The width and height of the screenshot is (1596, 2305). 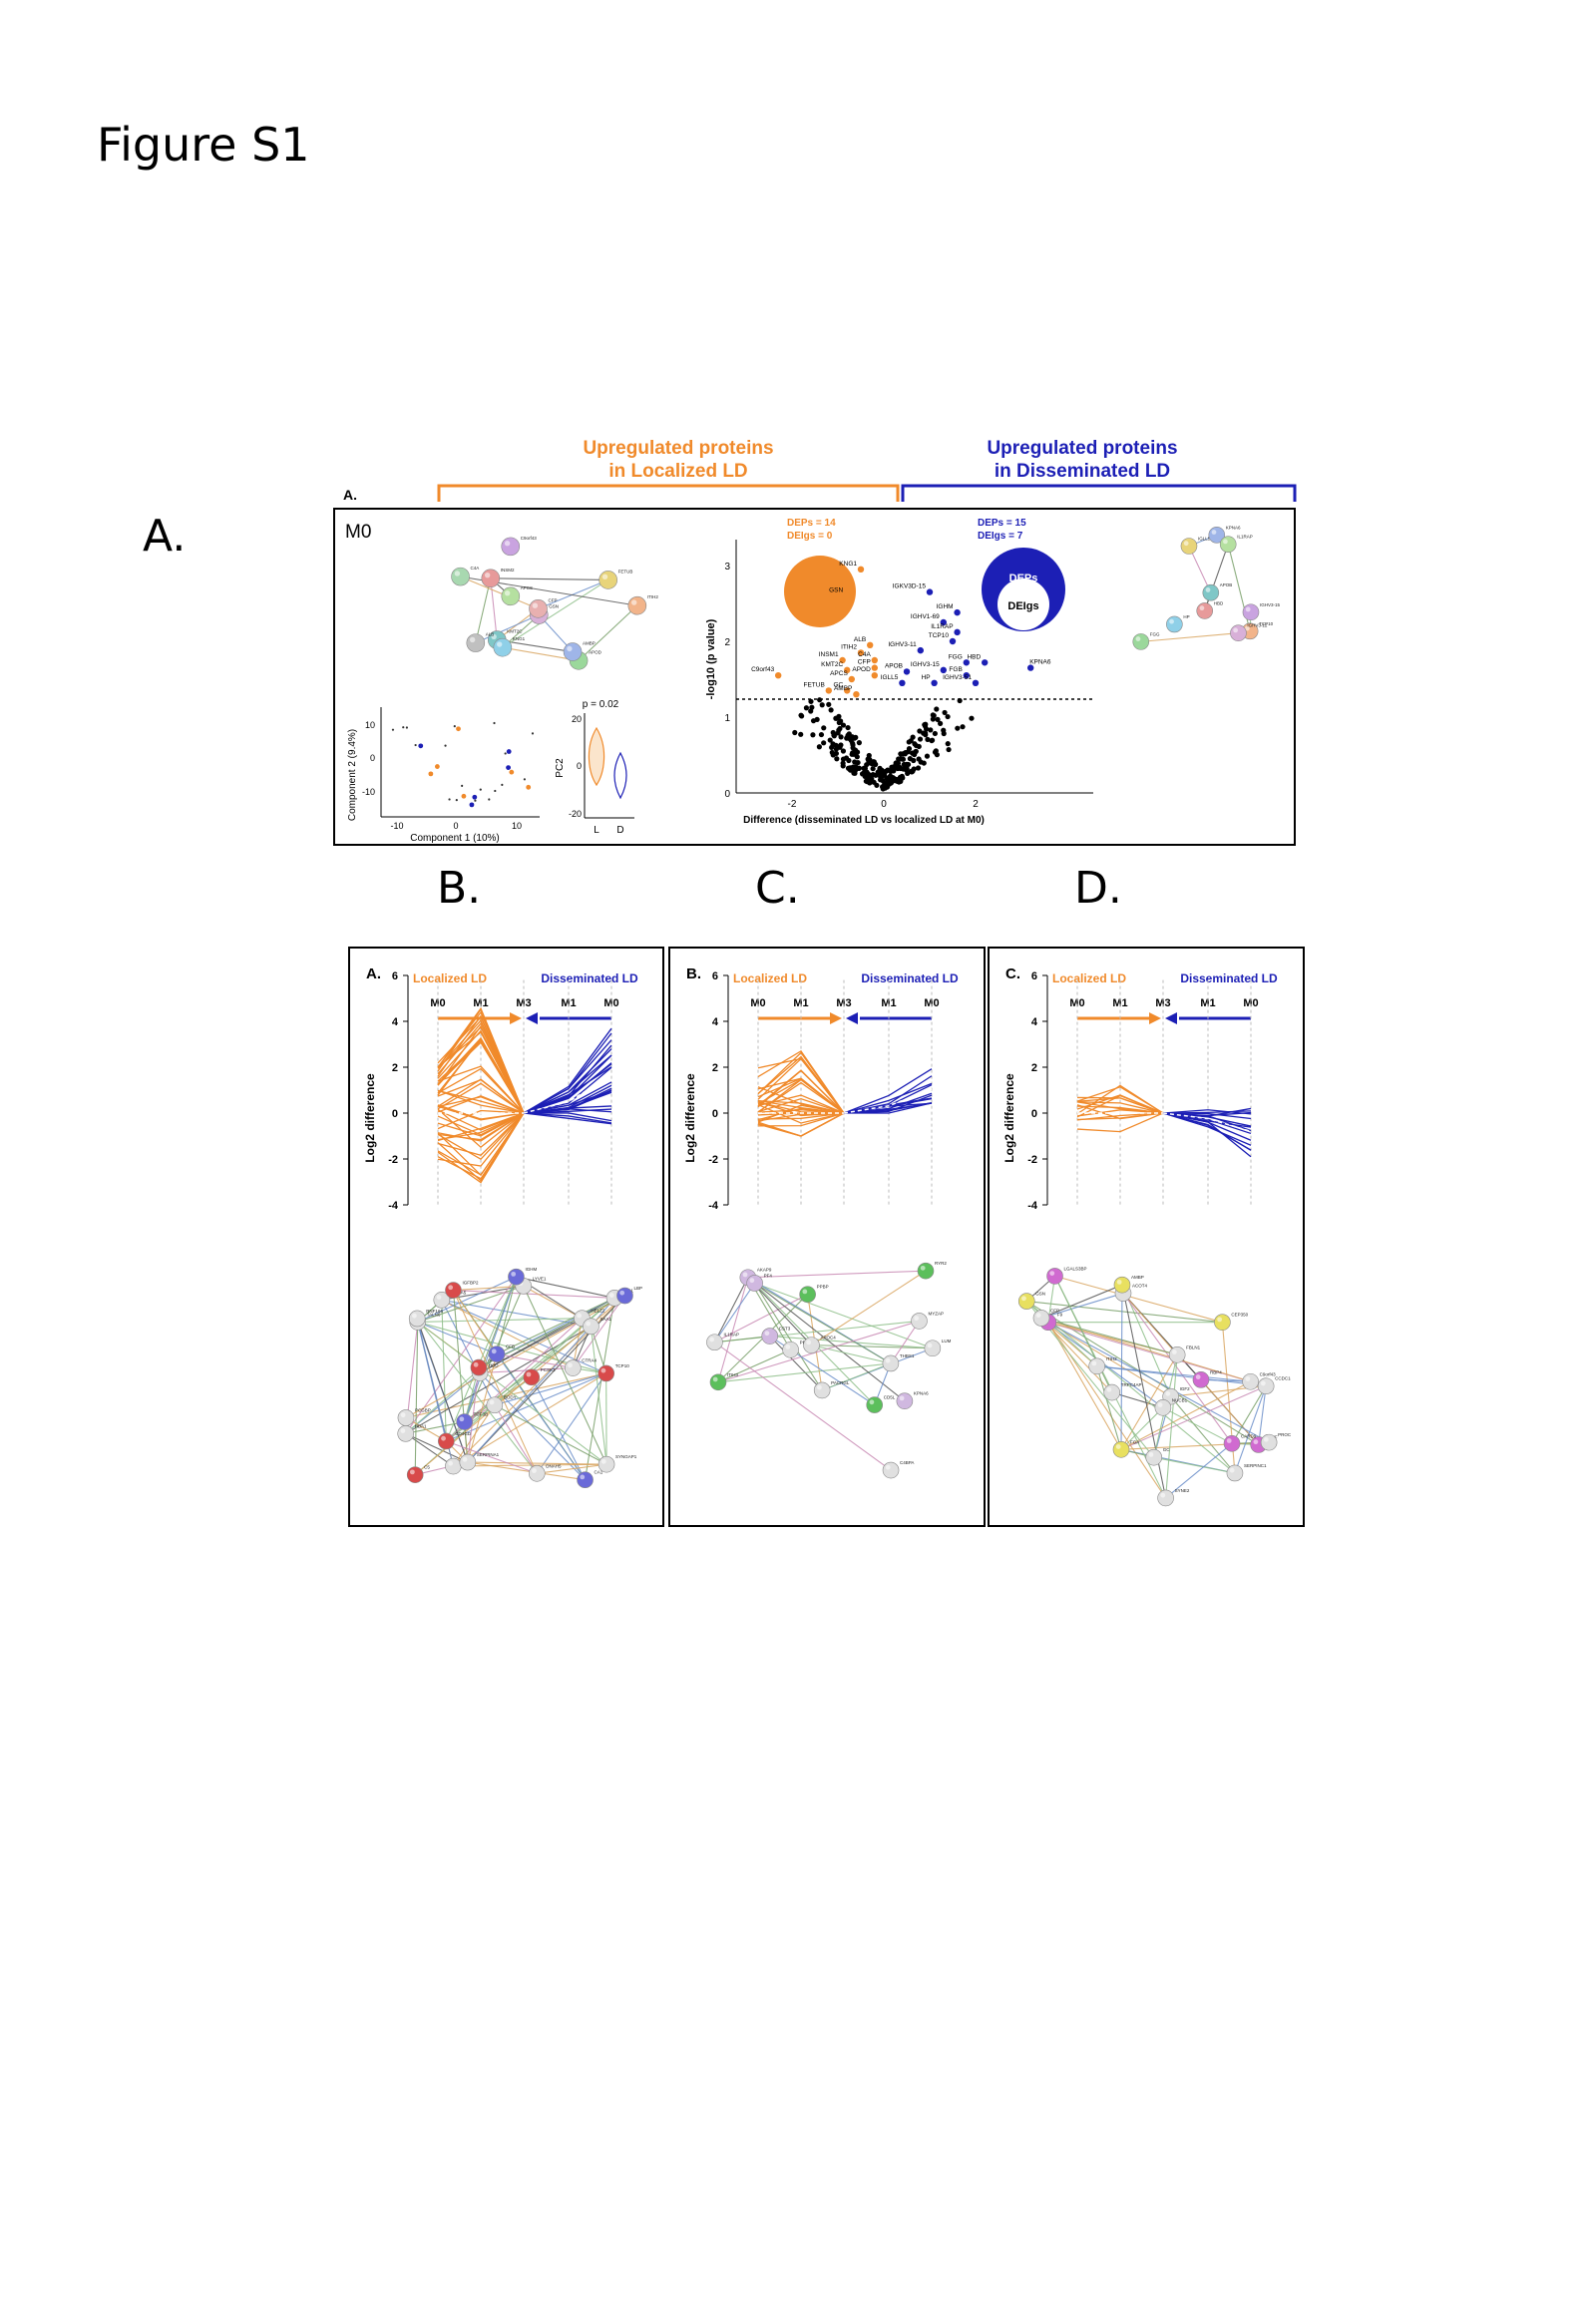 I want to click on network-node-label: FETUB, so click(x=625, y=571).